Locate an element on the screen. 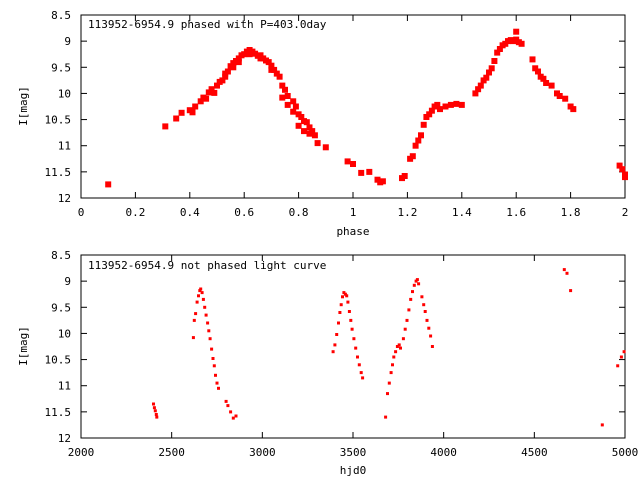 The image size is (640, 480). phased-x-tick-label: 1.8 is located at coordinates (571, 212).